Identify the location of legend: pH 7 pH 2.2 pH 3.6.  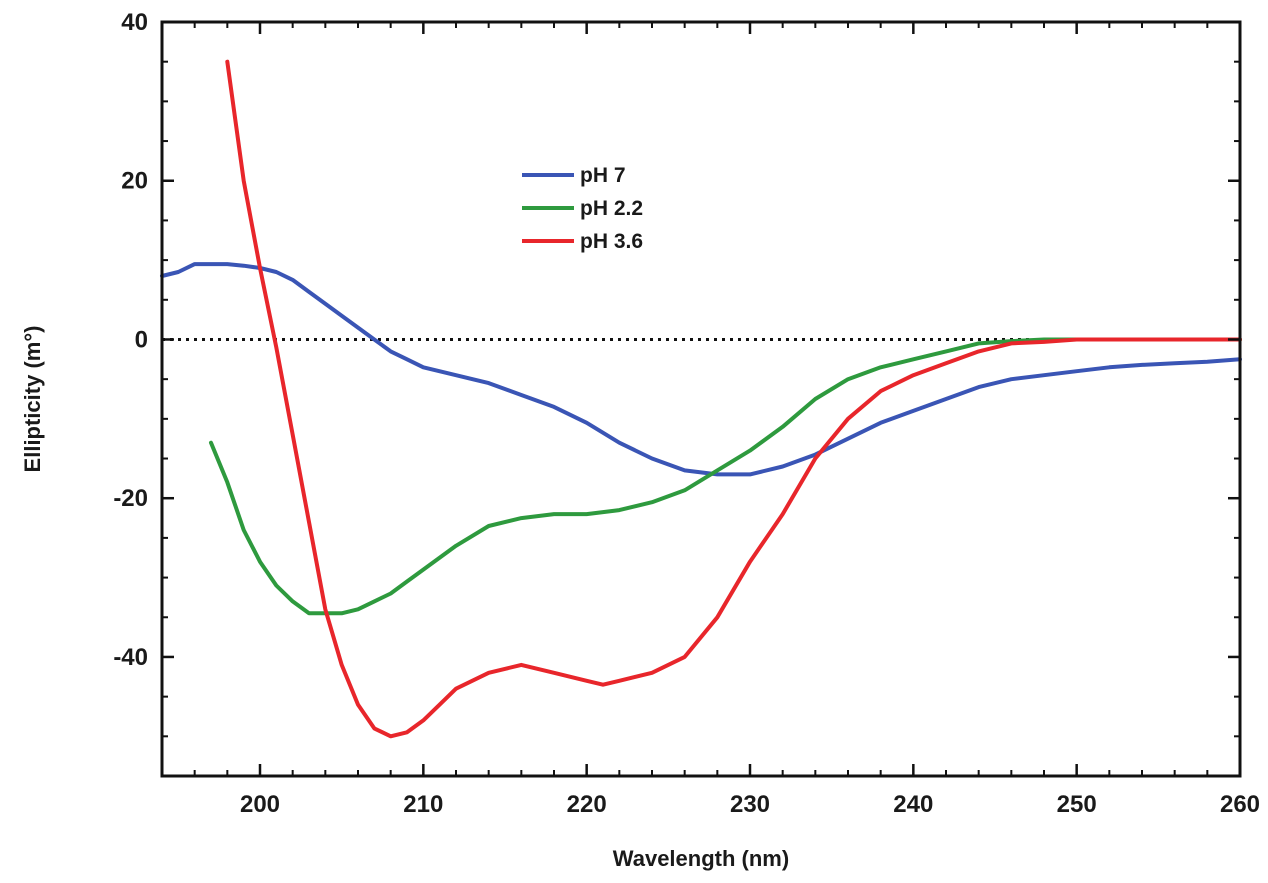
(582, 208).